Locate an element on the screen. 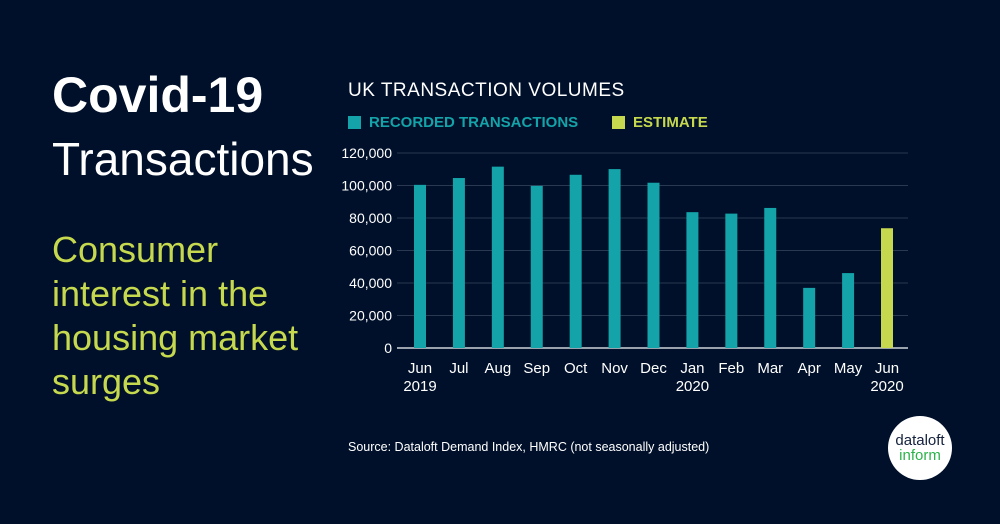 The height and width of the screenshot is (524, 1000). y-tick-label: 100,000 is located at coordinates (366, 186).